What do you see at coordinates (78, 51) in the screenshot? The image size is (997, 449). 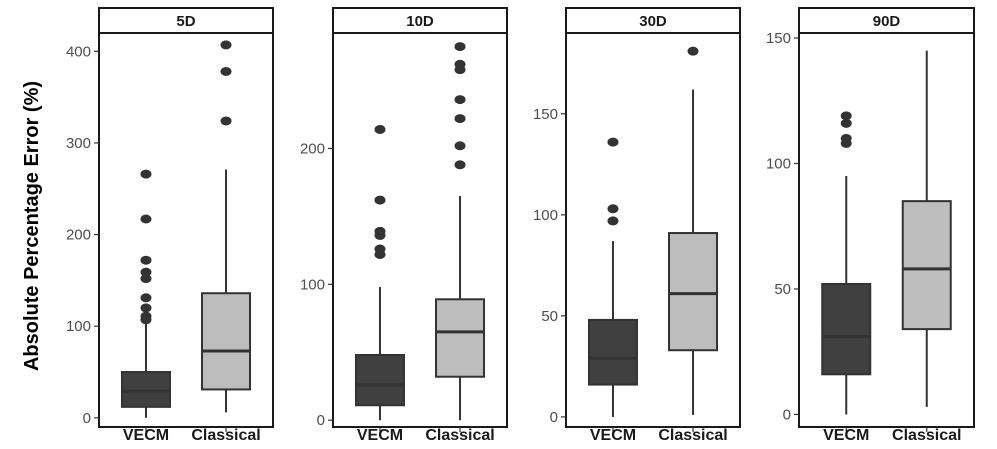 I see `y-tick-label: 400` at bounding box center [78, 51].